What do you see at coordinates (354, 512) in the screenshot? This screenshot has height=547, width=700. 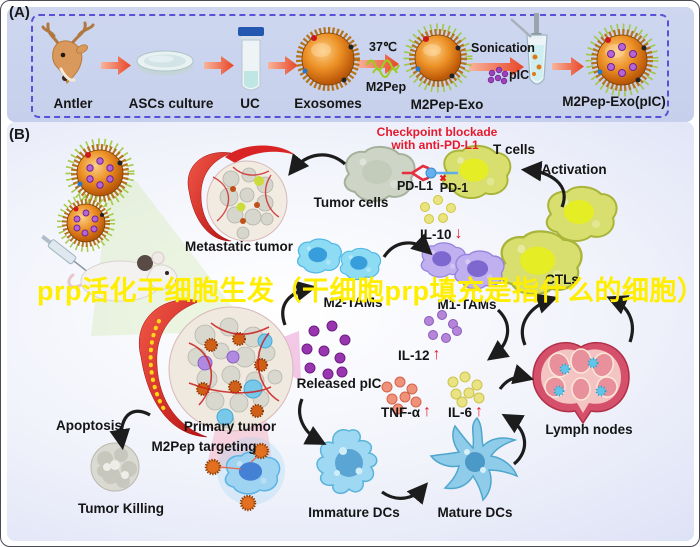 I see `label-immature-dcs: Immature DCs` at bounding box center [354, 512].